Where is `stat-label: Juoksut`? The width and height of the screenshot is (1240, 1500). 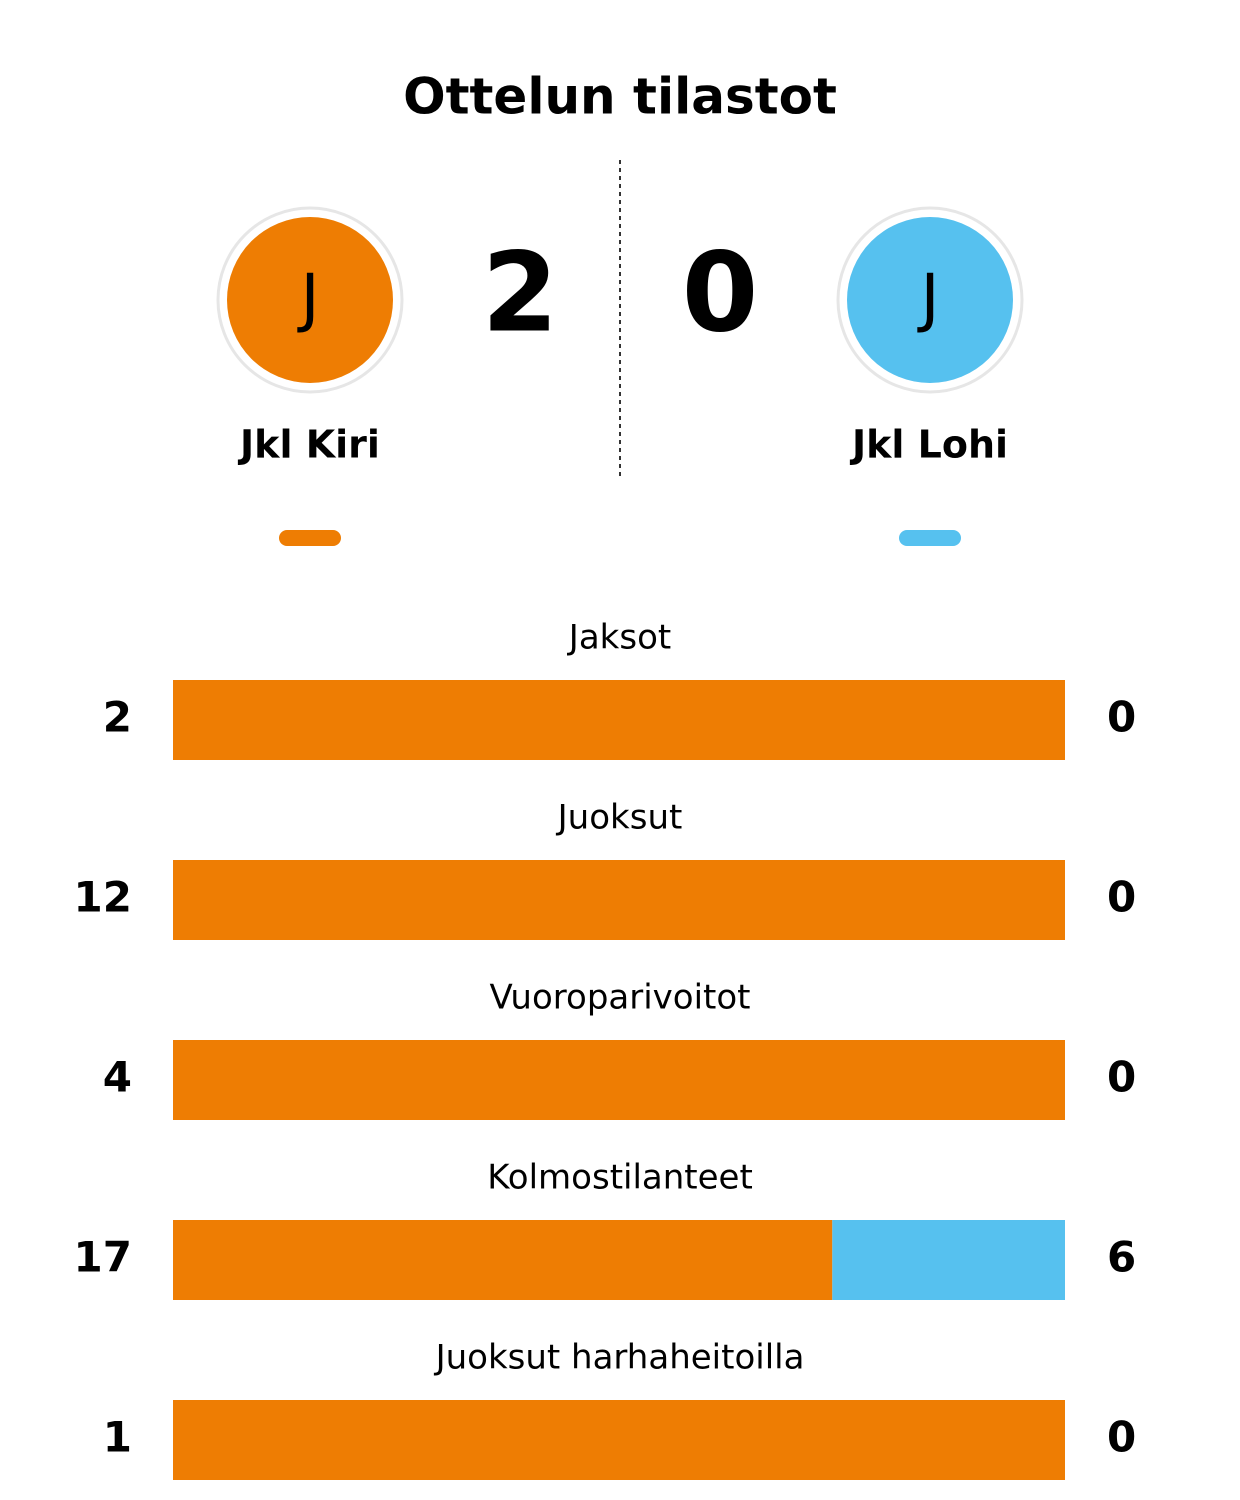 stat-label: Juoksut is located at coordinates (619, 818).